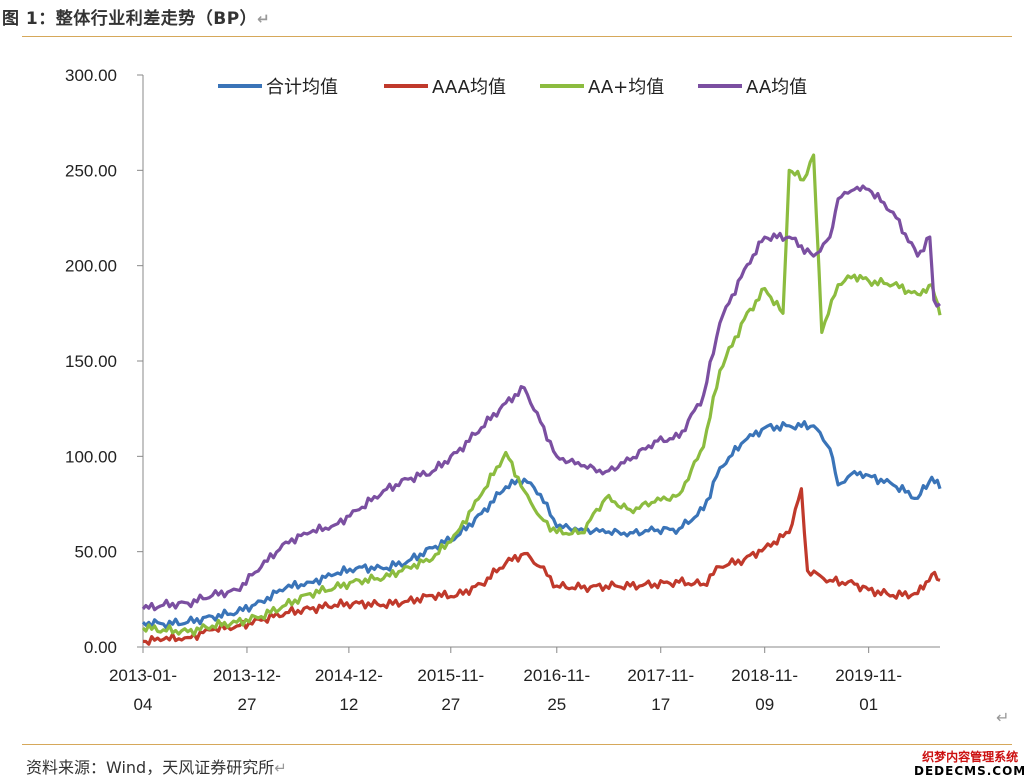 The width and height of the screenshot is (1024, 783). I want to click on y-tick-label: 100.00, so click(91, 456).